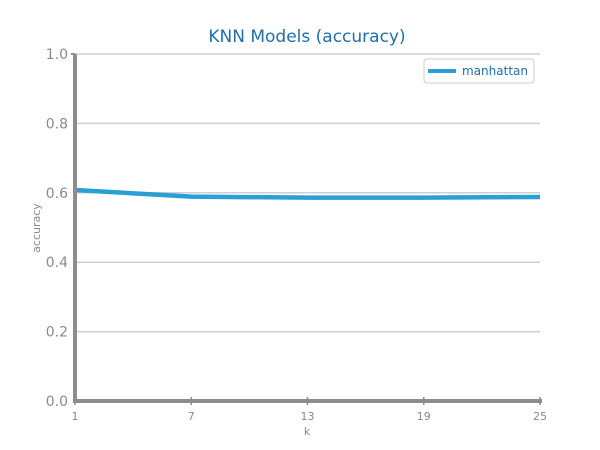  What do you see at coordinates (57, 263) in the screenshot?
I see `y-tick-label: 0.4` at bounding box center [57, 263].